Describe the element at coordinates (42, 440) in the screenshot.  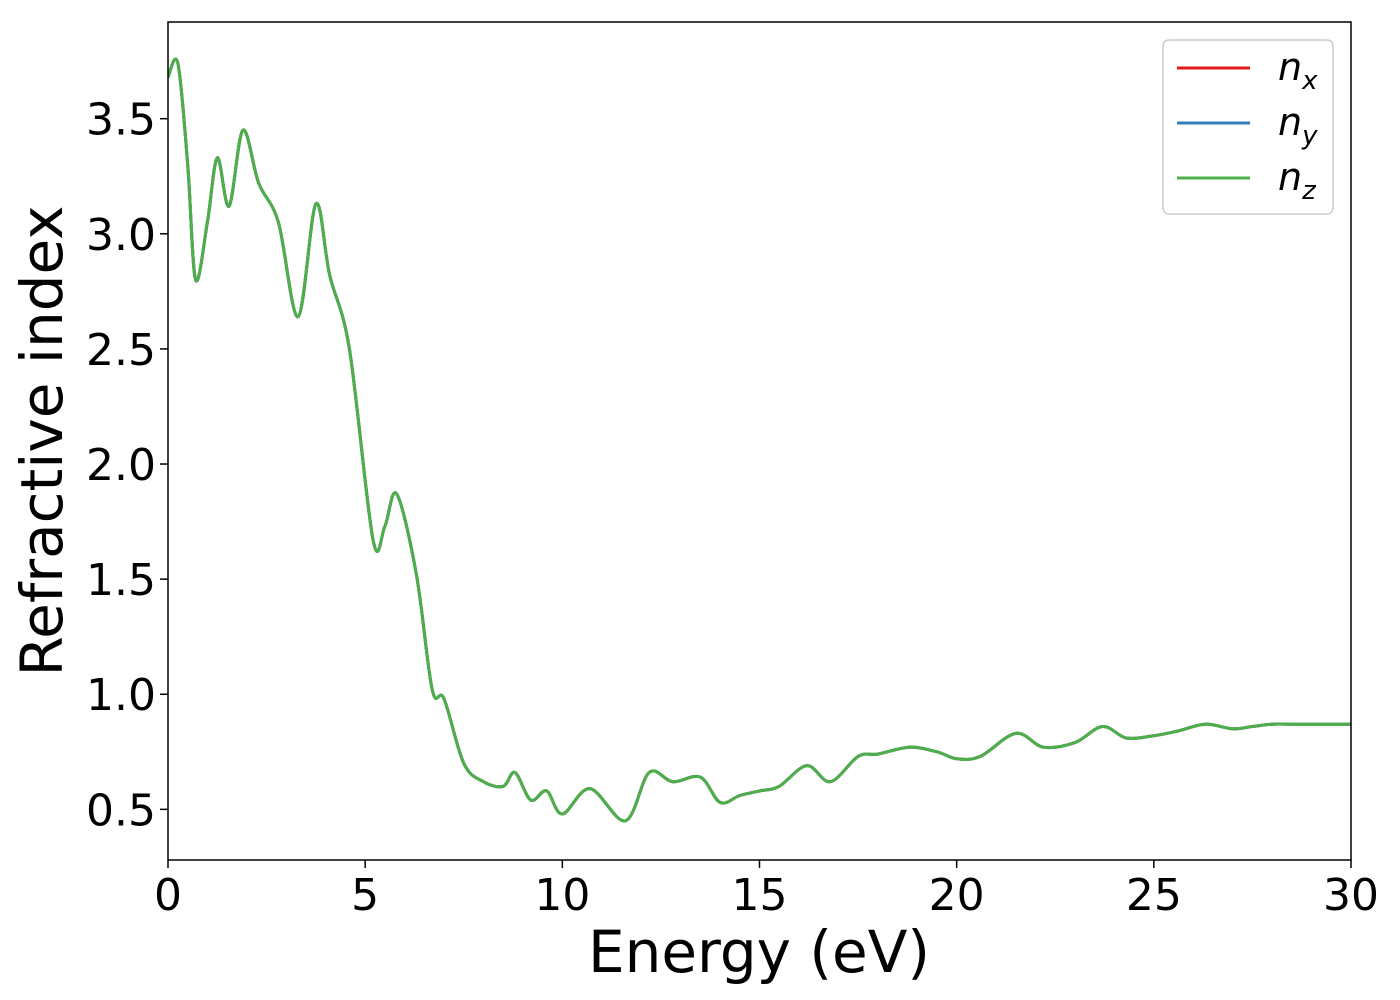
I see `y-axis-label: Refractive index` at that location.